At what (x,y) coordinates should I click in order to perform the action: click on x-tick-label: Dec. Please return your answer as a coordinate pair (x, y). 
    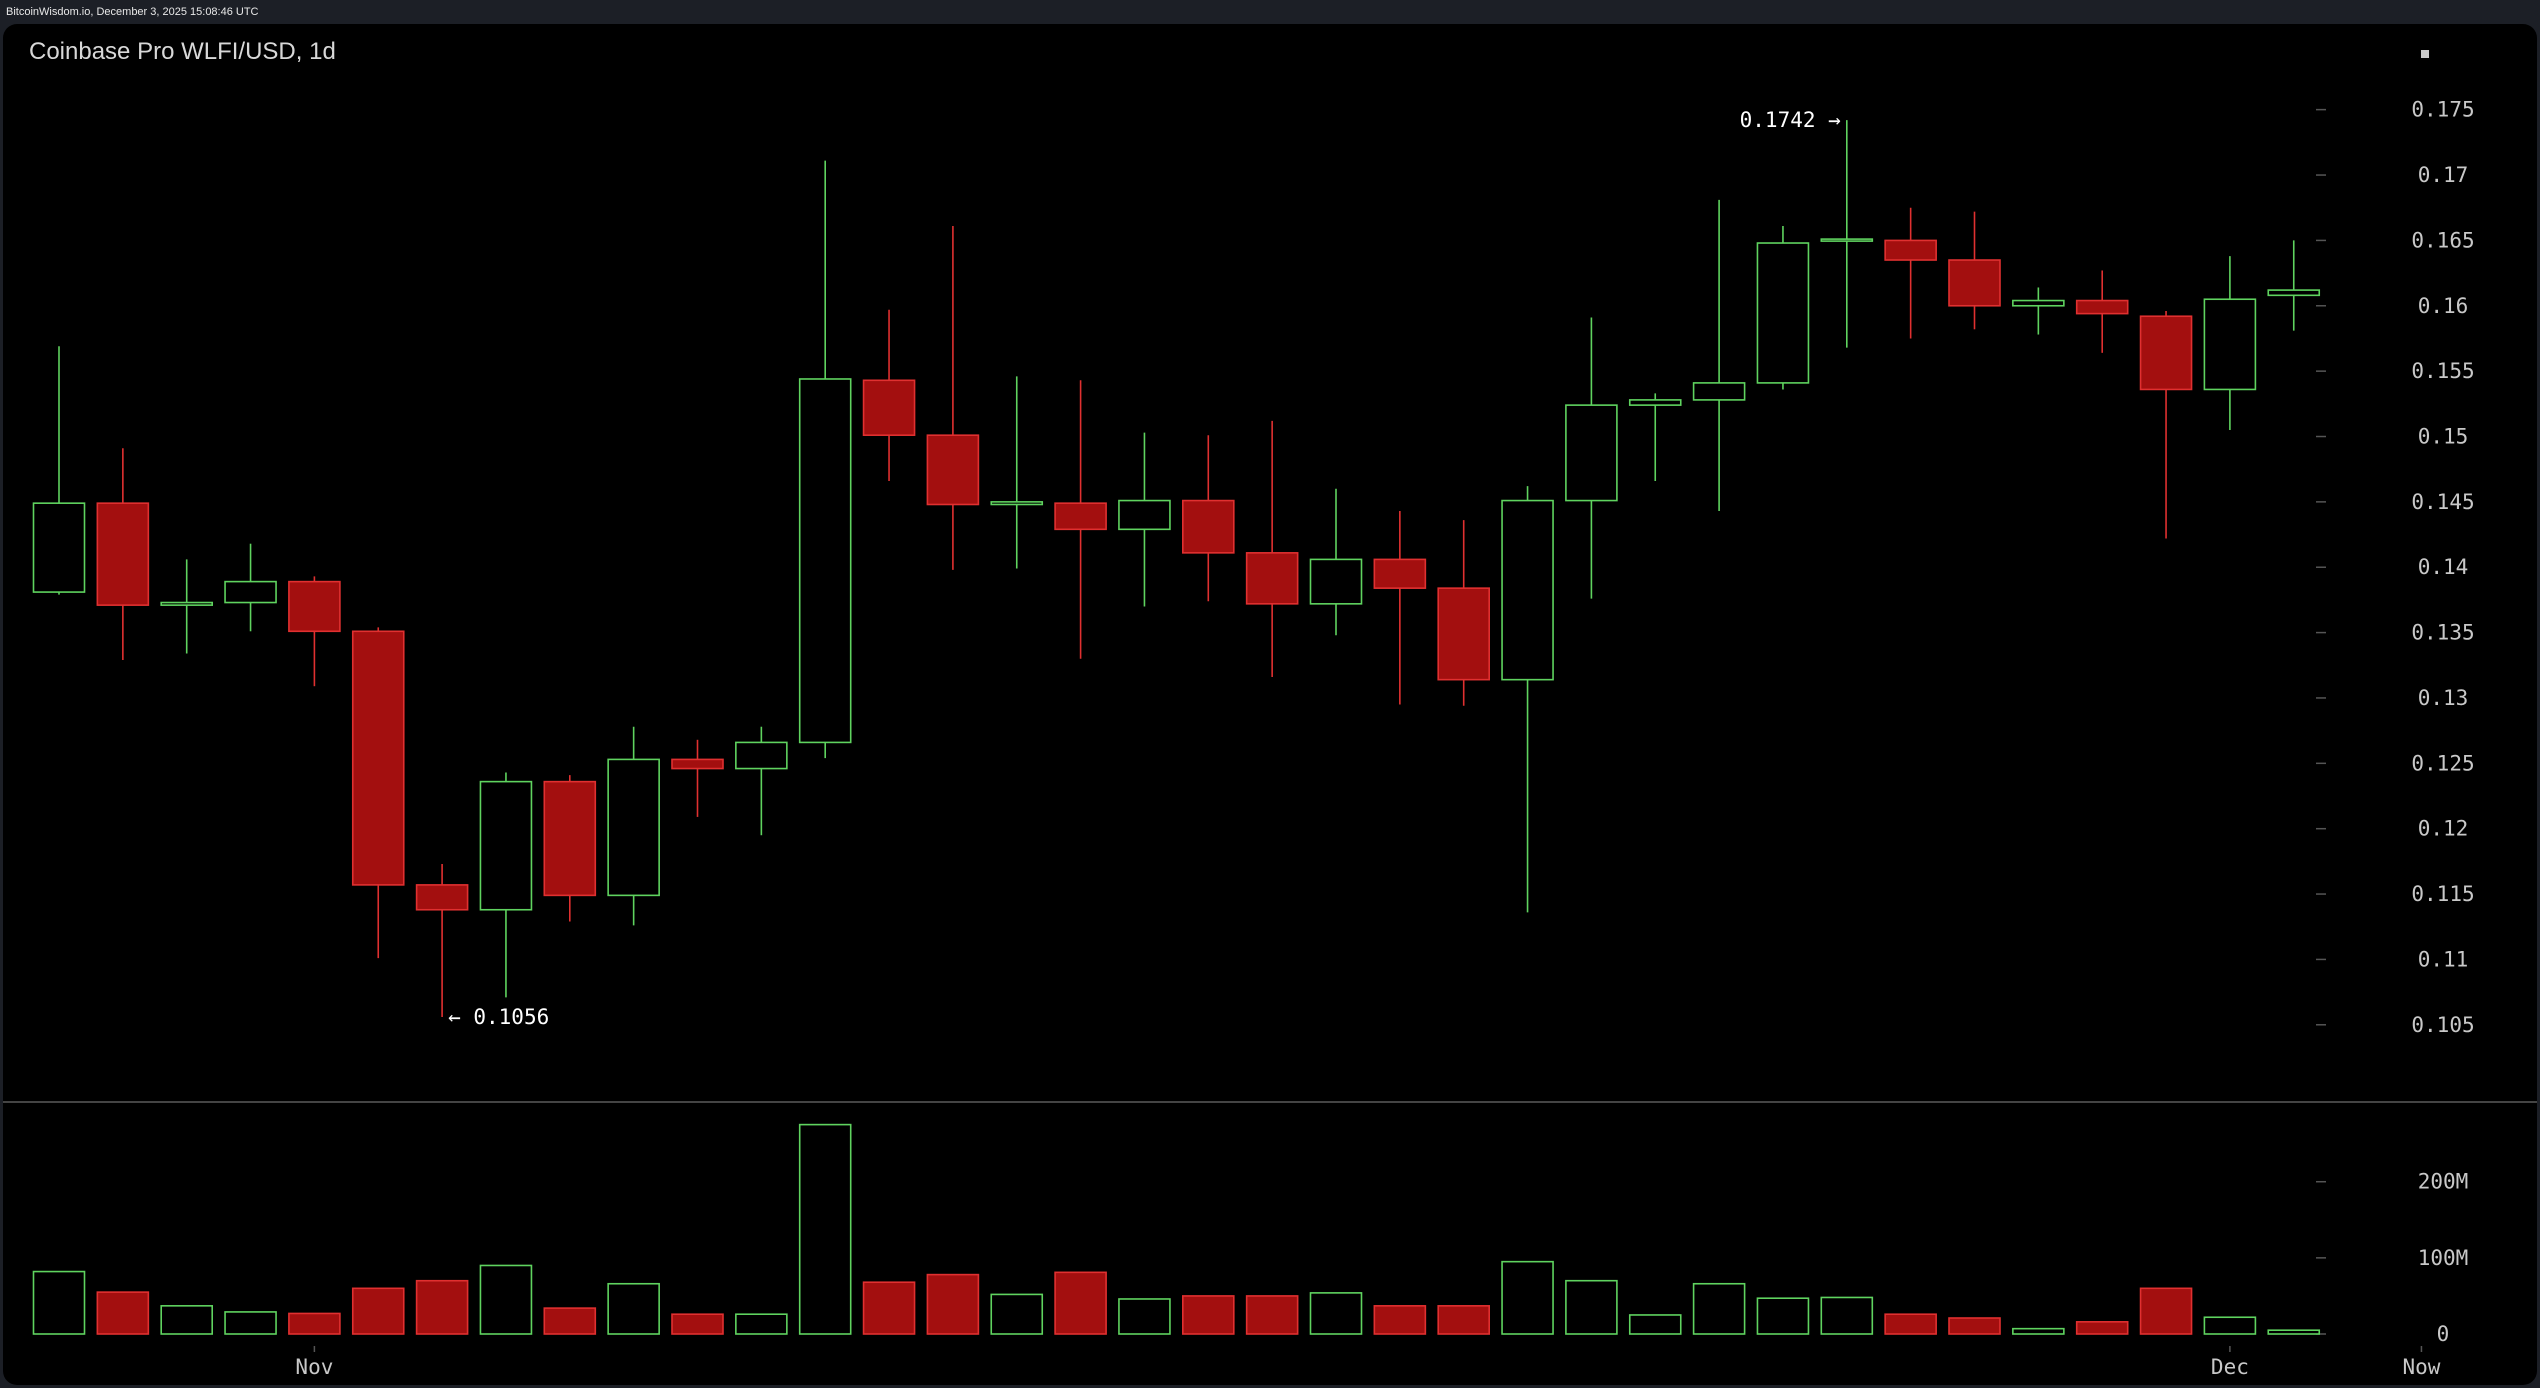
    Looking at the image, I should click on (2230, 1367).